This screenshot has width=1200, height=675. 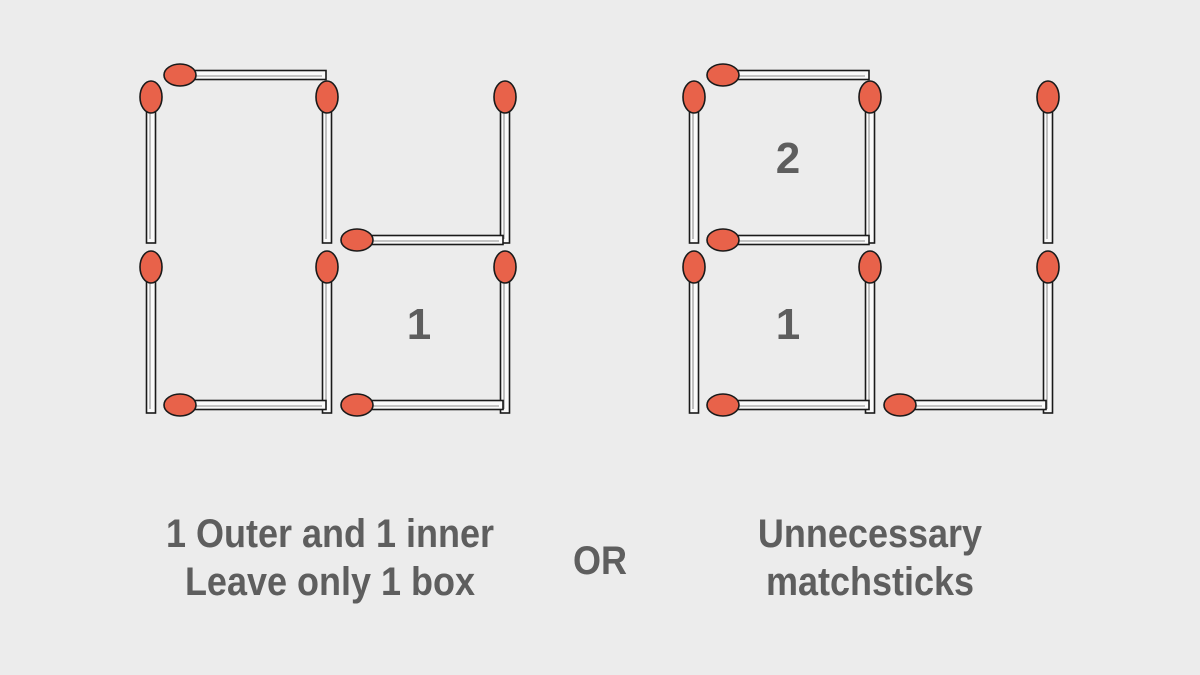 I want to click on right-box-number-1: 1, so click(x=788, y=324).